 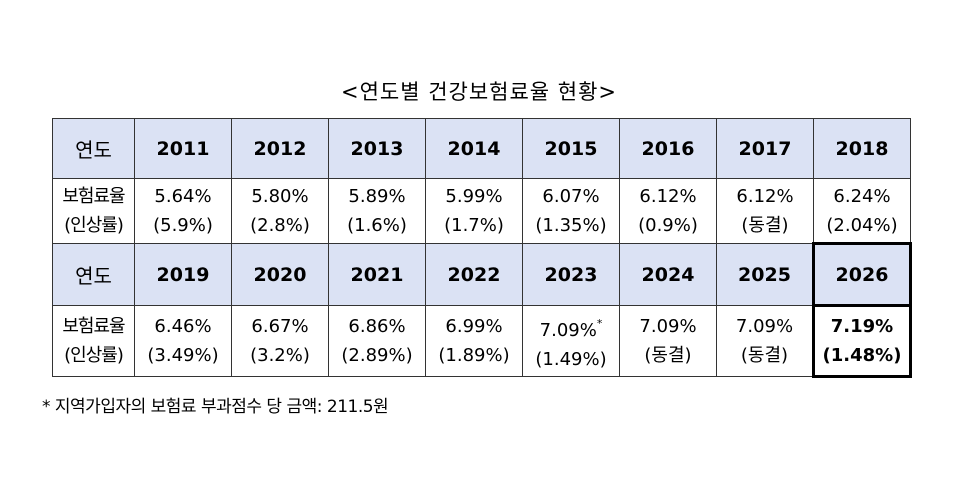 I want to click on rate-line: 6.67%, so click(x=280, y=326).